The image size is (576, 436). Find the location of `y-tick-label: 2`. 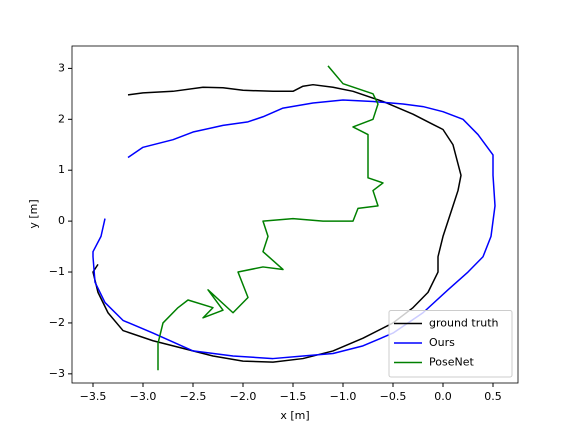

y-tick-label: 2 is located at coordinates (61, 118).